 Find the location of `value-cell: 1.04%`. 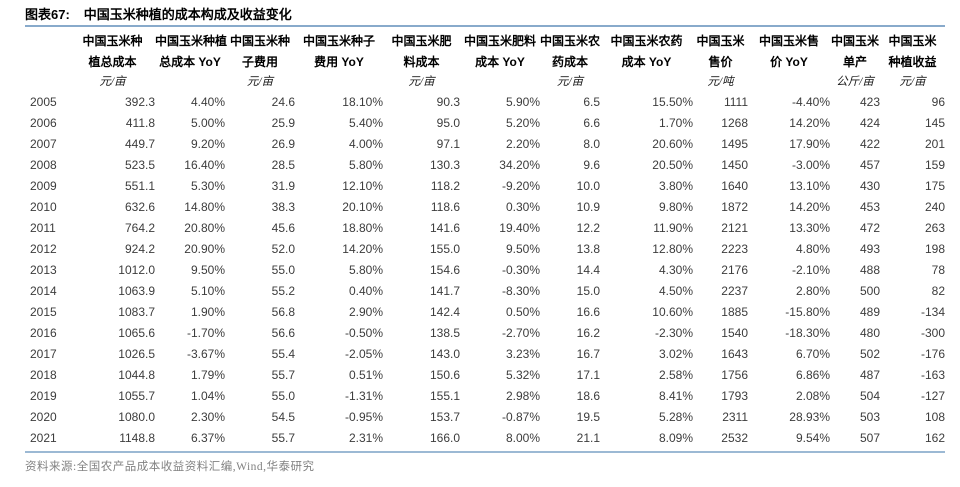

value-cell: 1.04% is located at coordinates (207, 396).